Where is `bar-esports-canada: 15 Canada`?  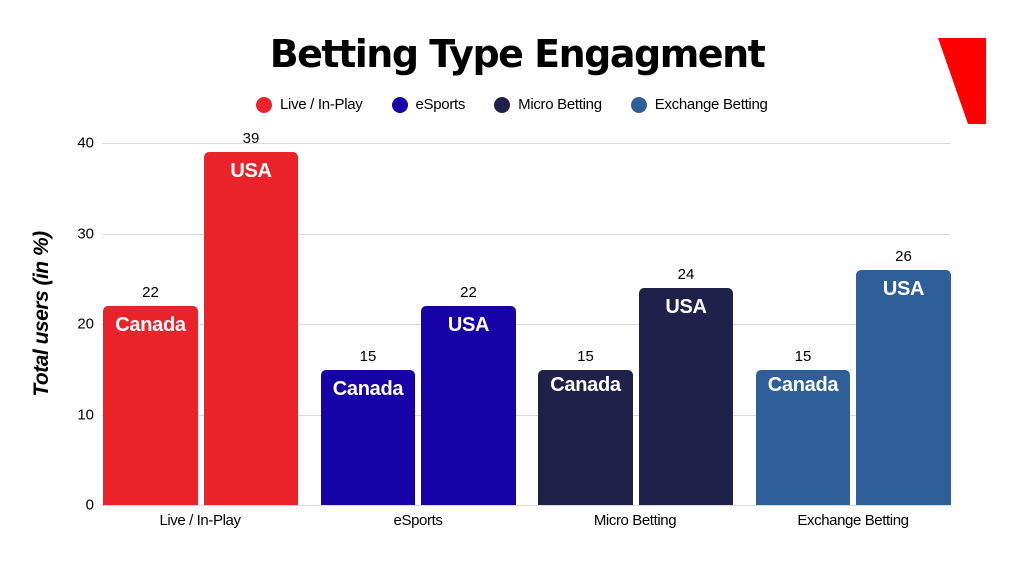 bar-esports-canada: 15 Canada is located at coordinates (368, 426).